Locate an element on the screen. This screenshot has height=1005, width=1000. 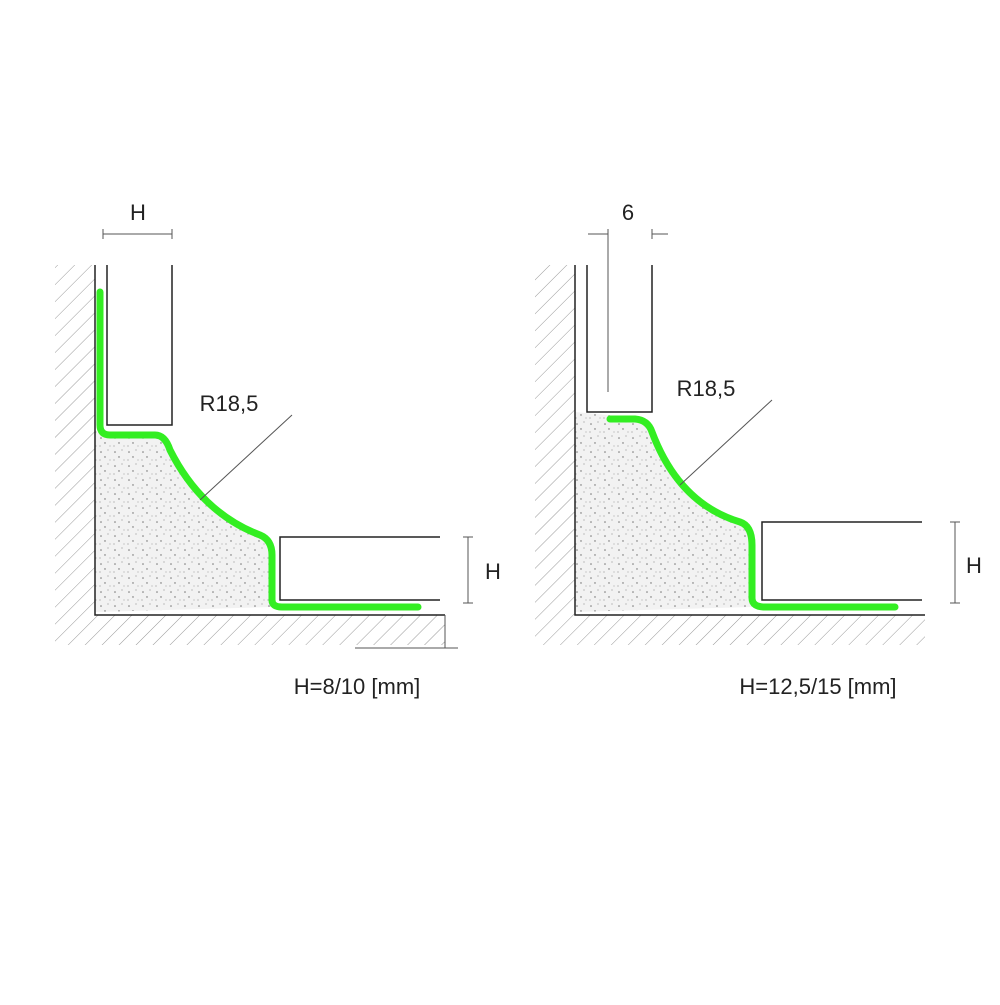
ref-line is located at coordinates (406, 632).